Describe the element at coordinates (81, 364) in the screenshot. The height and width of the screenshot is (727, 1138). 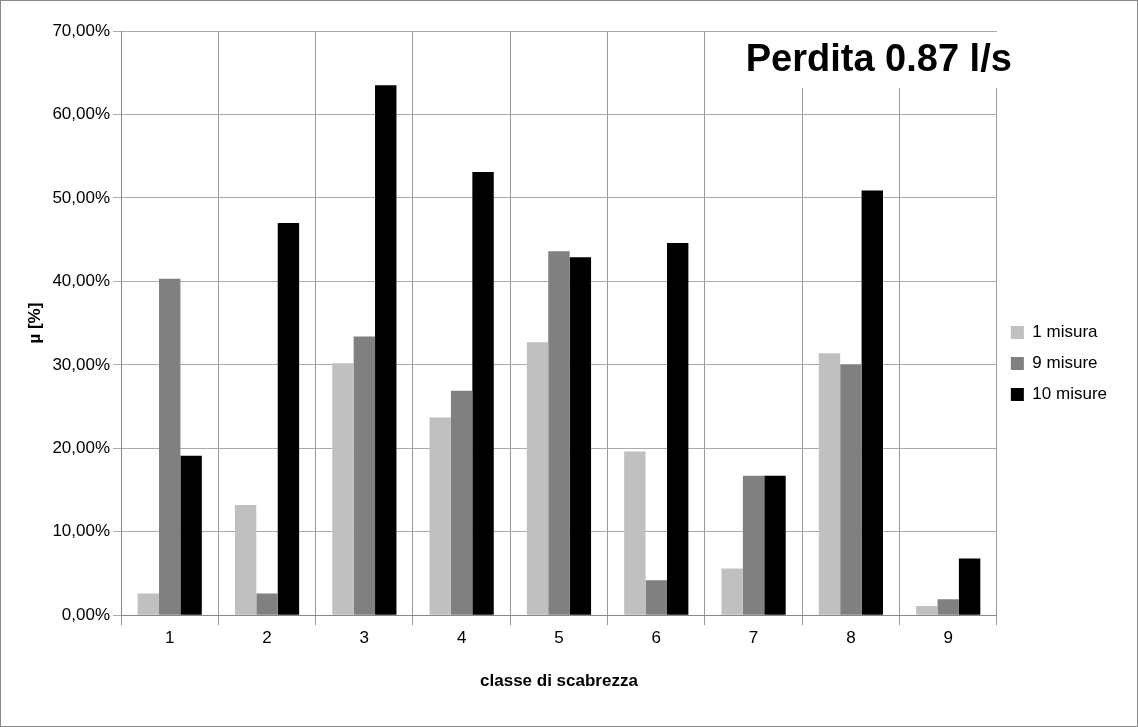
I see `y-tick-label: 30,00%` at that location.